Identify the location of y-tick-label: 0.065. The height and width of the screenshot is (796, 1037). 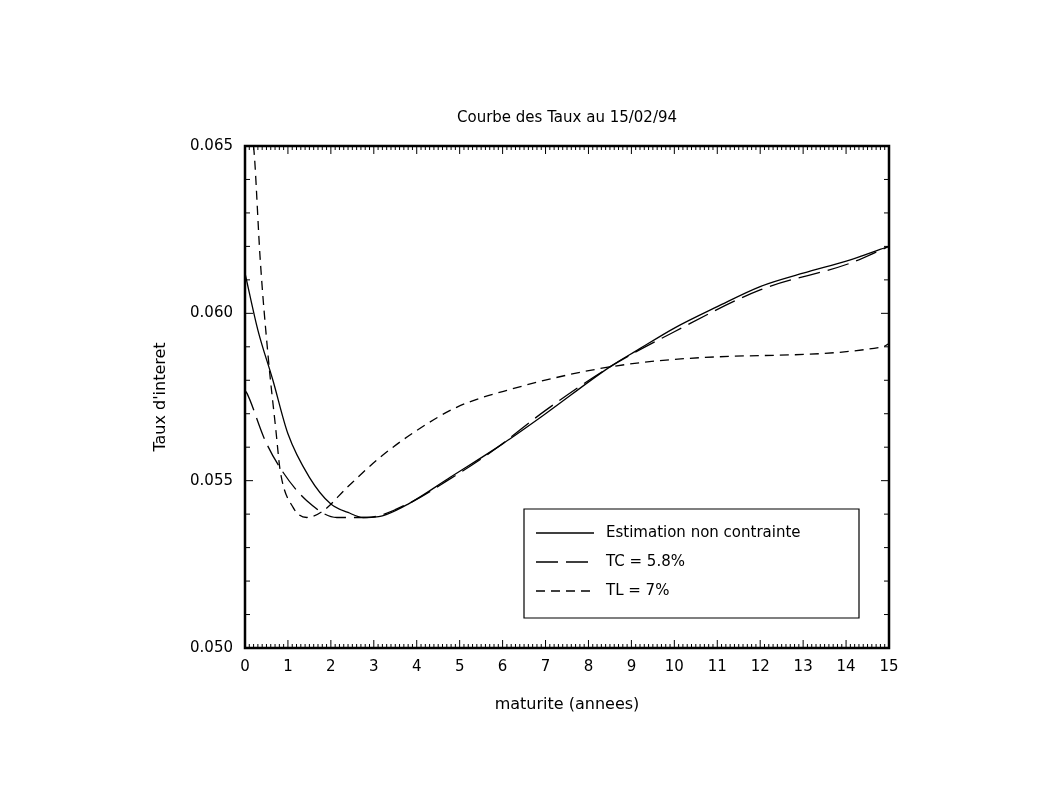
(211, 144).